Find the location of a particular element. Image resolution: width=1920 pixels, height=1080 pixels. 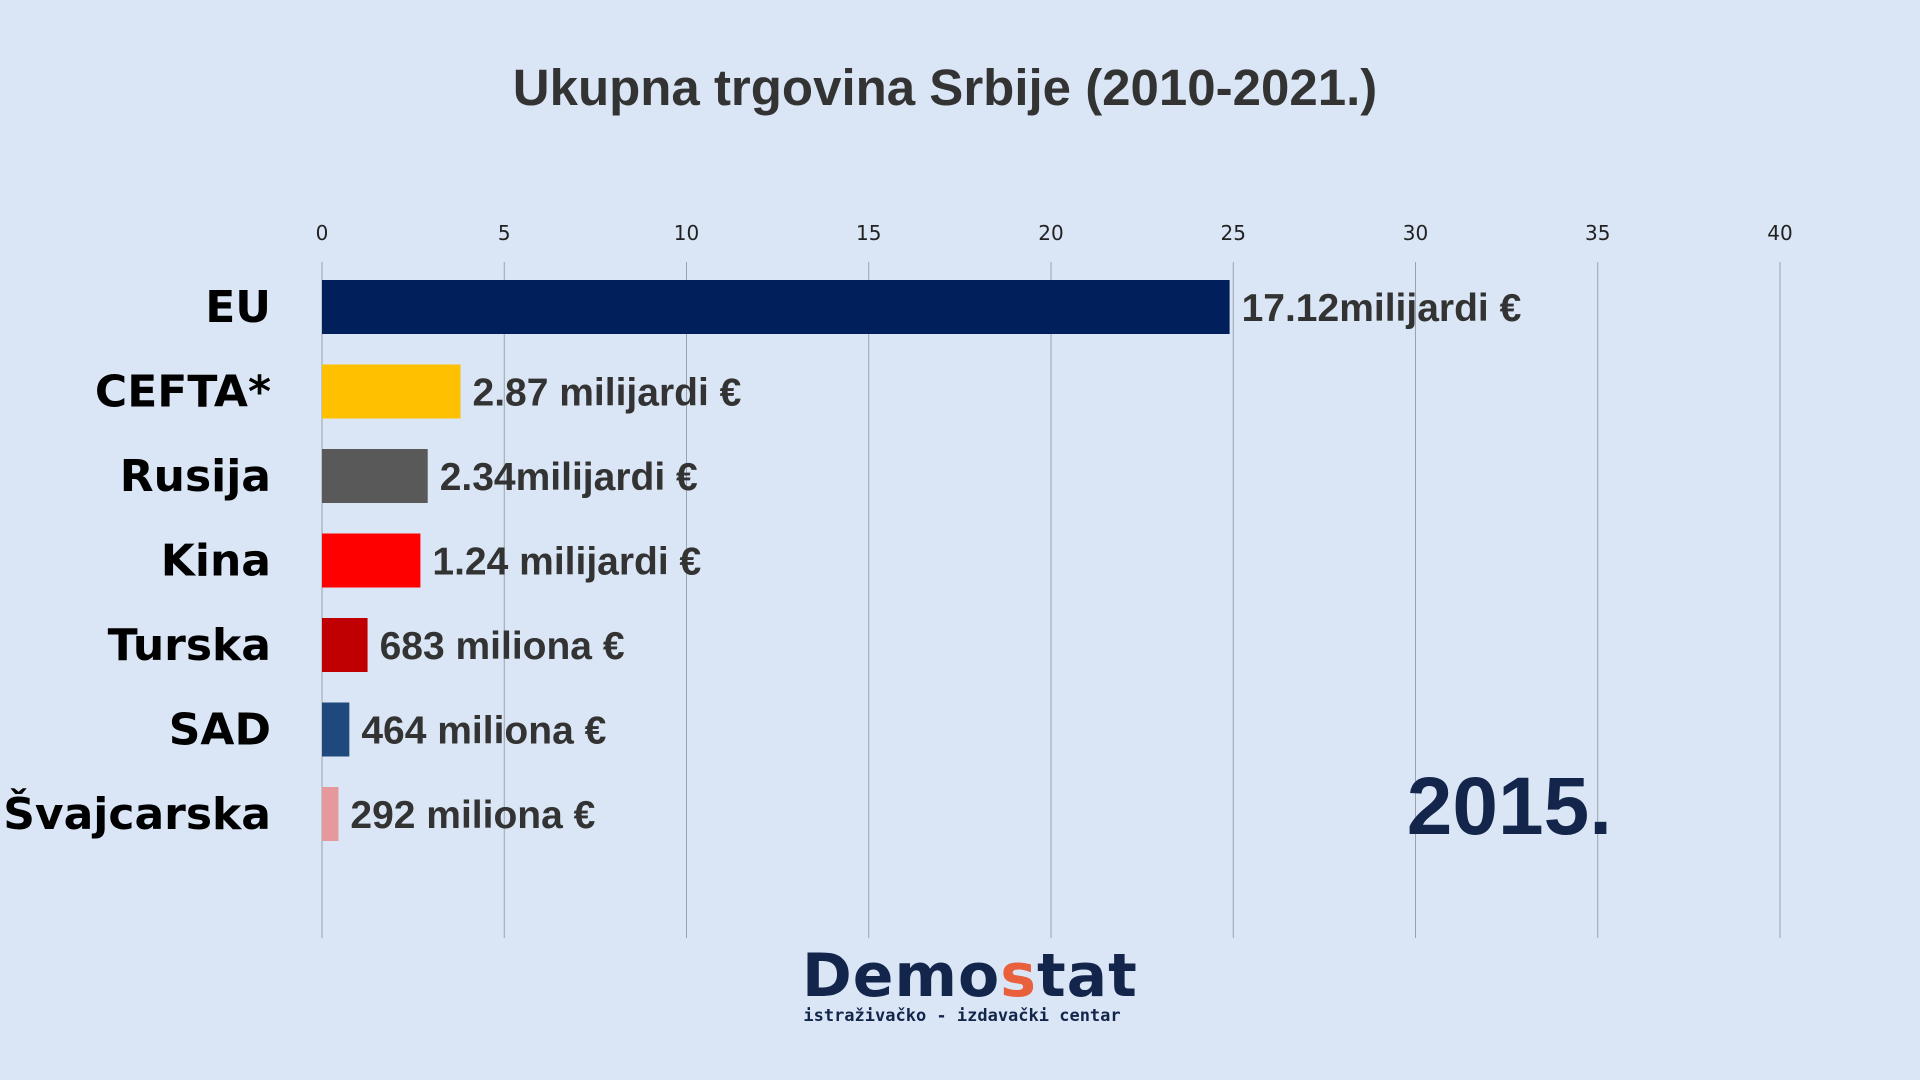

data-label-kina: 1.24 milijardi € is located at coordinates (566, 562).